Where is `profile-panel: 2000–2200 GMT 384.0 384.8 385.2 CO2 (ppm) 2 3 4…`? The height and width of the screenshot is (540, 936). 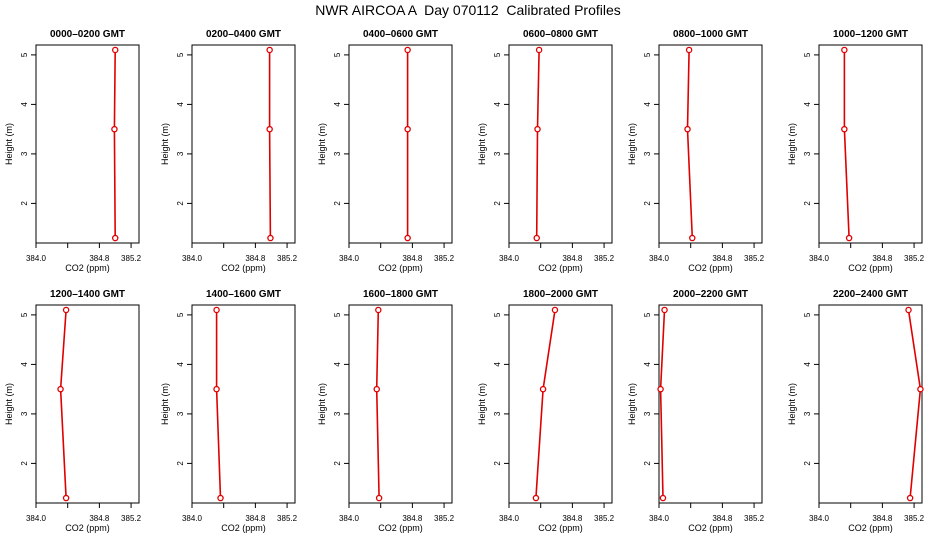
profile-panel: 2000–2200 GMT 384.0 384.8 385.2 CO2 (ppm) 2 3 4… is located at coordinates (696, 411).